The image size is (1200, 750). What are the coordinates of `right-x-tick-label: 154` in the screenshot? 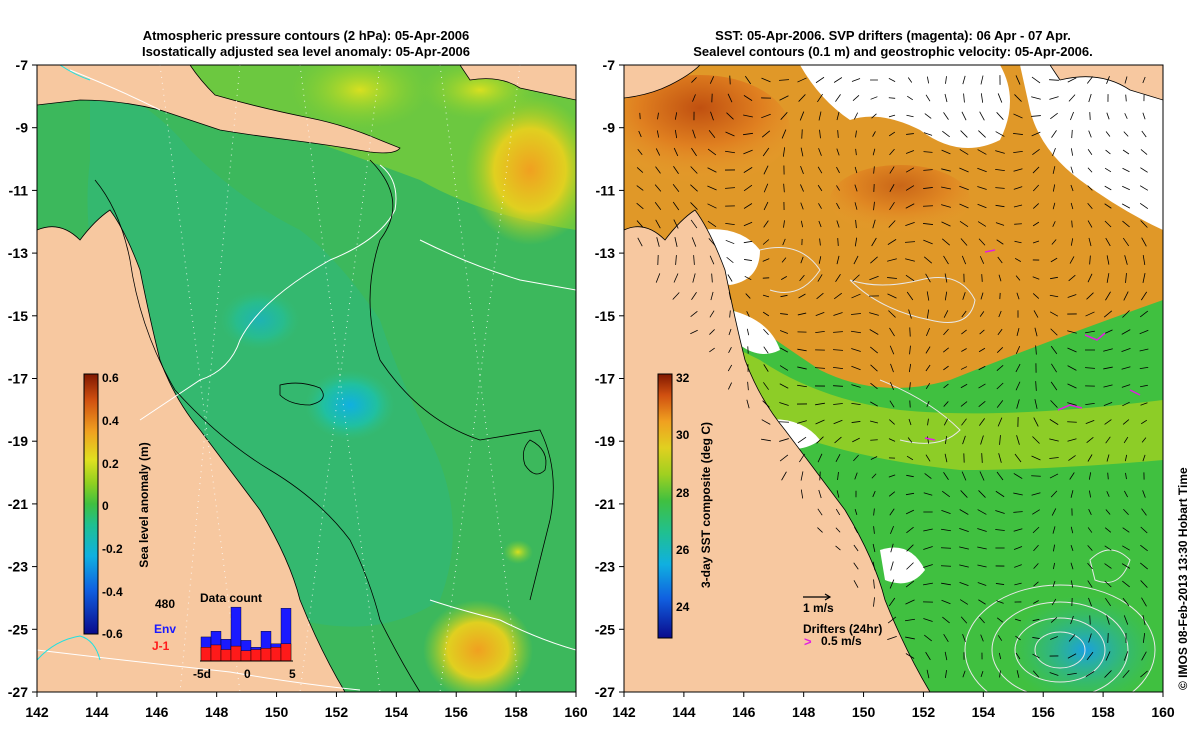 It's located at (984, 712).